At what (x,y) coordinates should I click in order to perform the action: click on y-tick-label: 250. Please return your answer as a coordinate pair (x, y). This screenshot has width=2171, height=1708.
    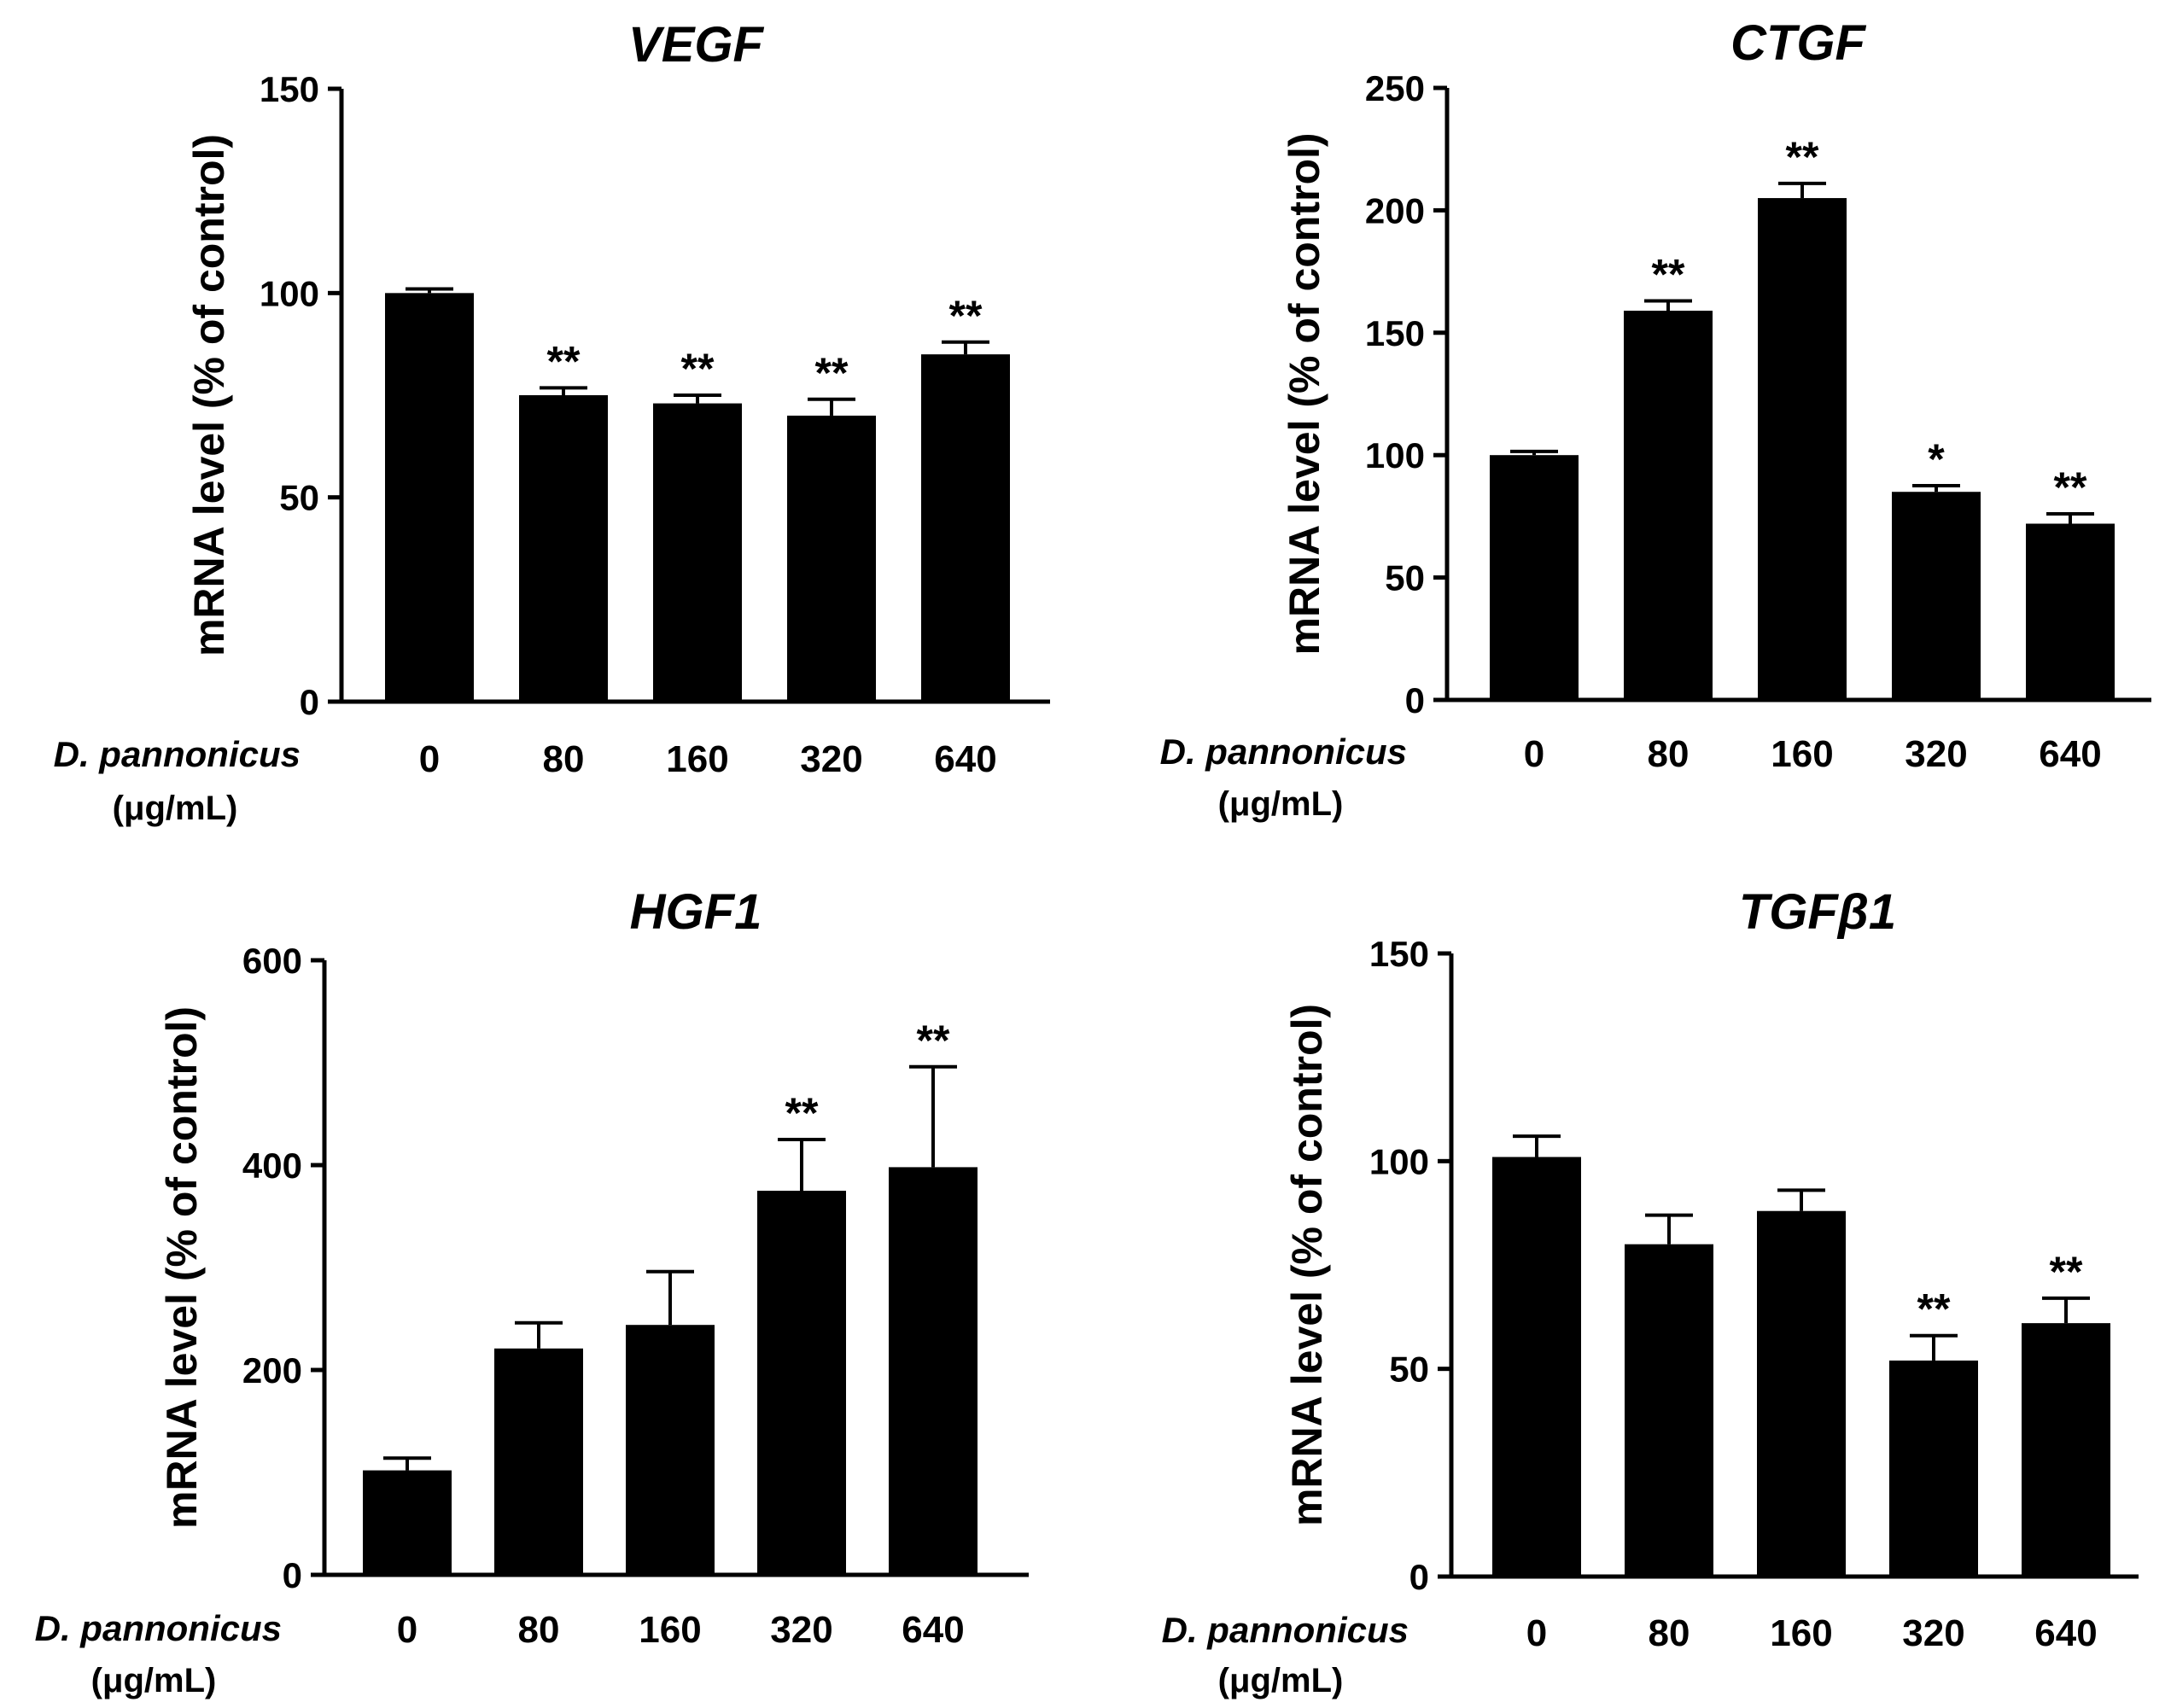
    Looking at the image, I should click on (1395, 88).